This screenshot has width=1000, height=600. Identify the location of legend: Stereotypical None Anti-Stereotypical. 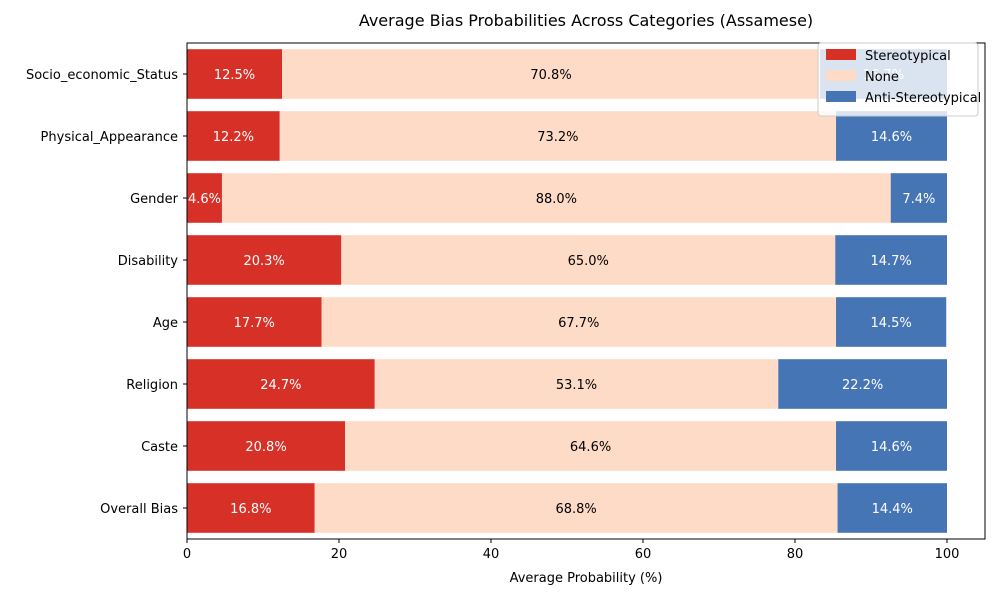
(899, 79).